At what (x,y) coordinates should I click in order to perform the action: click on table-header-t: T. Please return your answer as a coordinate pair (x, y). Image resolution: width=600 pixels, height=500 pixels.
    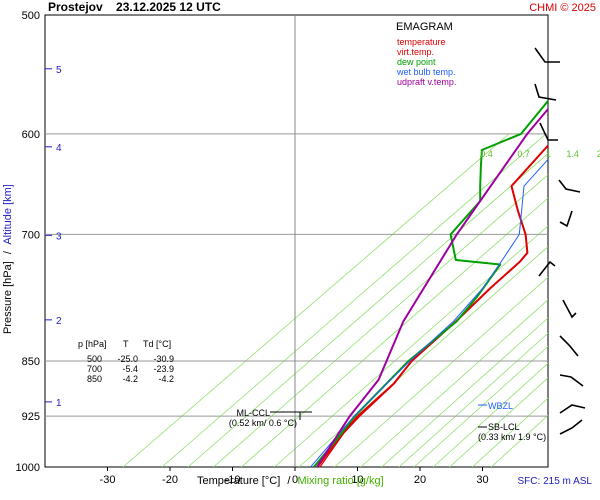
    Looking at the image, I should click on (126, 344).